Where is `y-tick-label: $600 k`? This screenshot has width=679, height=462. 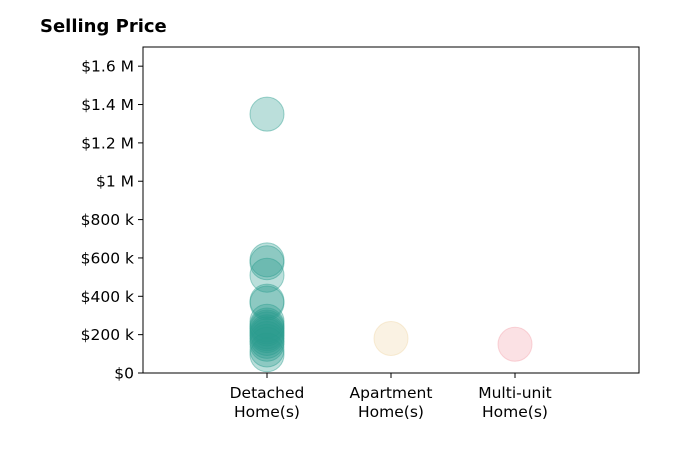
y-tick-label: $600 k is located at coordinates (107, 258).